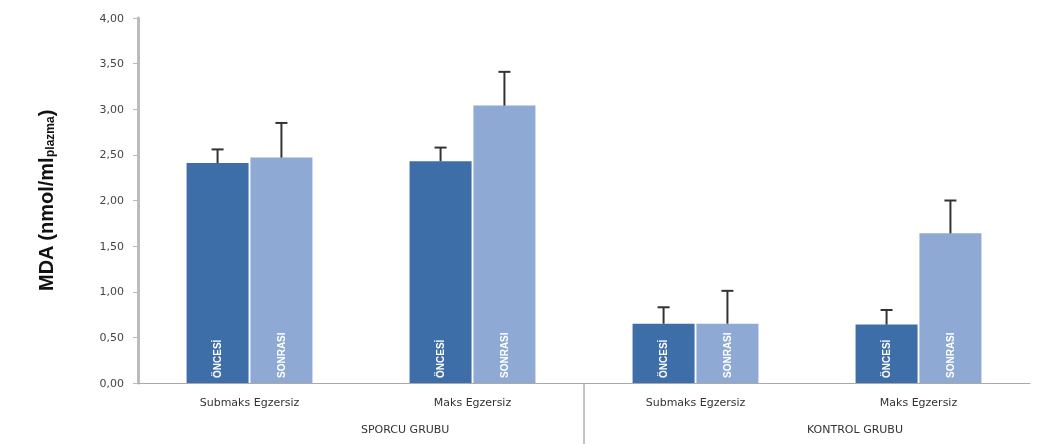 The image size is (1045, 446). What do you see at coordinates (855, 429) in the screenshot?
I see `text: KONTROL GRUBU` at bounding box center [855, 429].